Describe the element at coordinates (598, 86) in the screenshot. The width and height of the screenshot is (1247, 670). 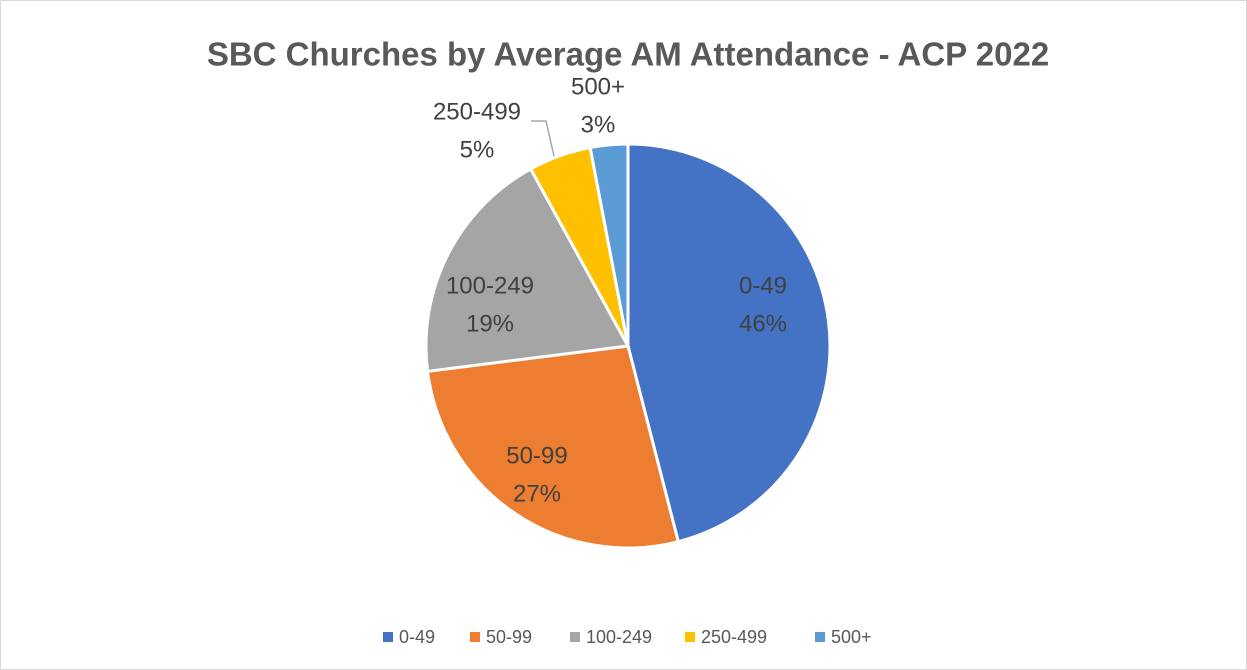
I see `slice-category-label: 500+` at that location.